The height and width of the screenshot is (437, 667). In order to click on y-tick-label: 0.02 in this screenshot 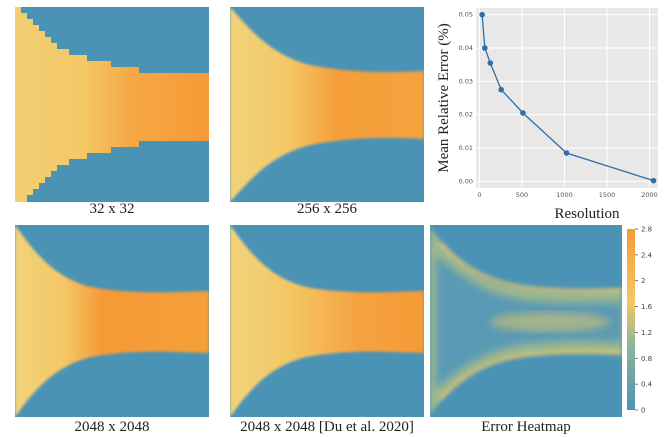, I will do `click(466, 115)`.